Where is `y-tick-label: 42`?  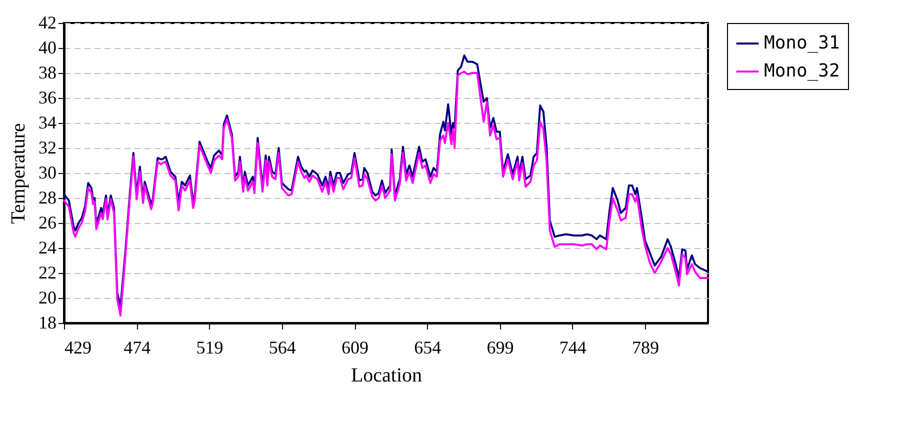 y-tick-label: 42 is located at coordinates (47, 22).